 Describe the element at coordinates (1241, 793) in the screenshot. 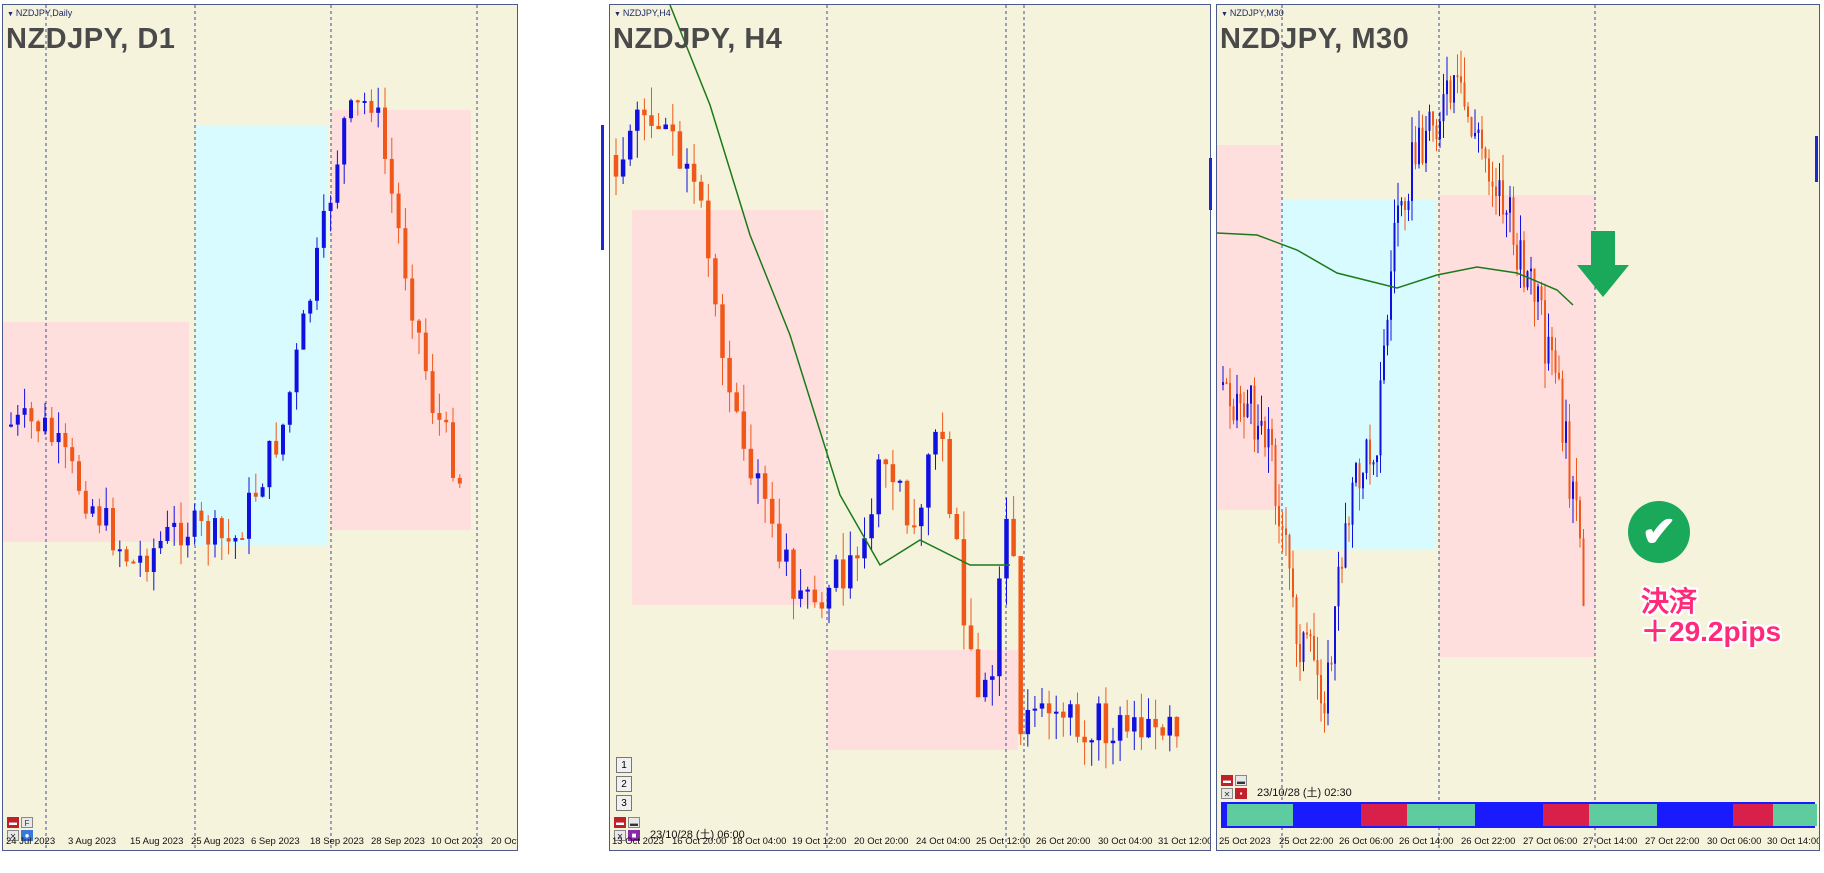

I see `settings-icon: ▪` at that location.